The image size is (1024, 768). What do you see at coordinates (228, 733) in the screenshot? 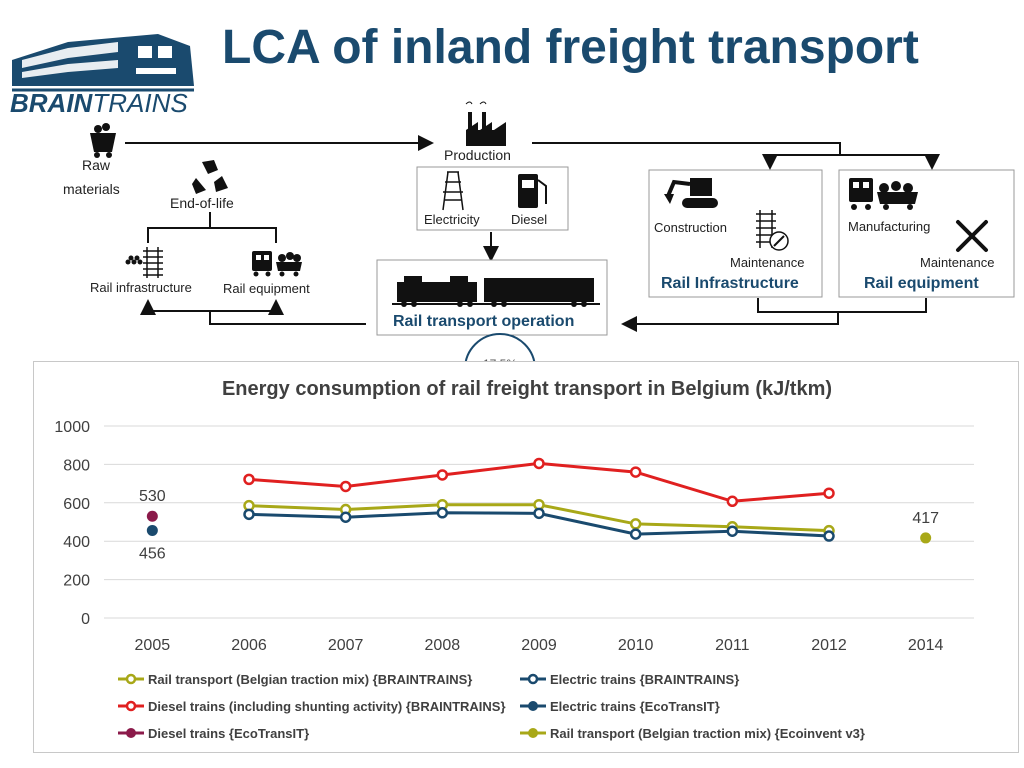
I see `legend-entry-4: Diesel trains {EcoTransIT}` at bounding box center [228, 733].